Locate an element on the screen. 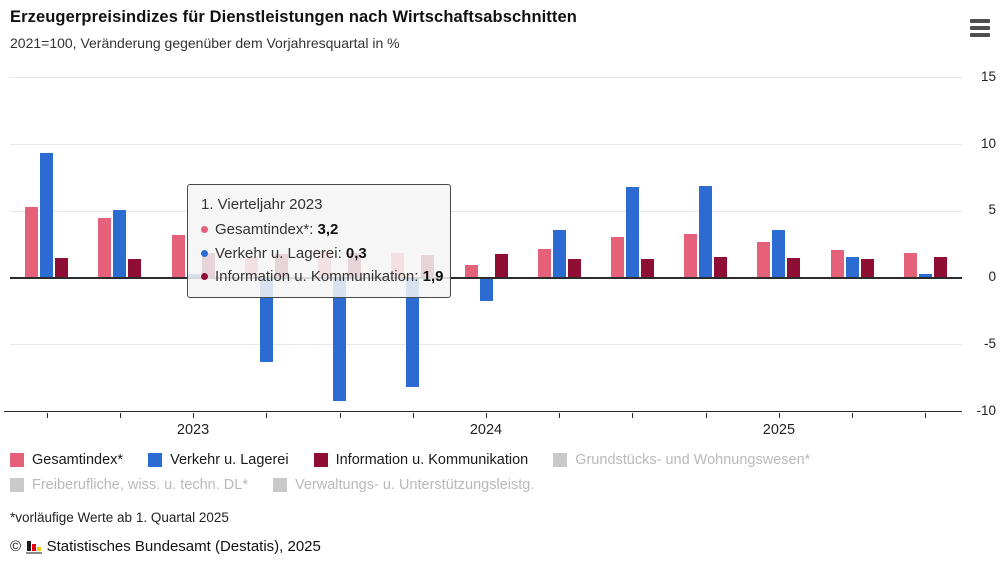  destatis-logo-icon is located at coordinates (34, 546).